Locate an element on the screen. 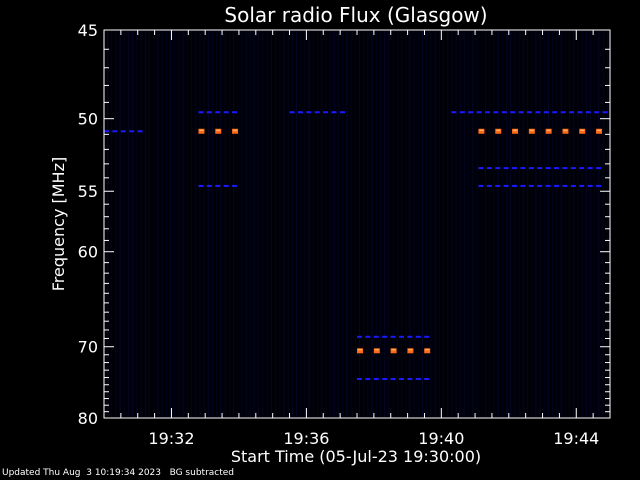 The image size is (640, 480). x-tick-label: 19:32 is located at coordinates (171, 438).